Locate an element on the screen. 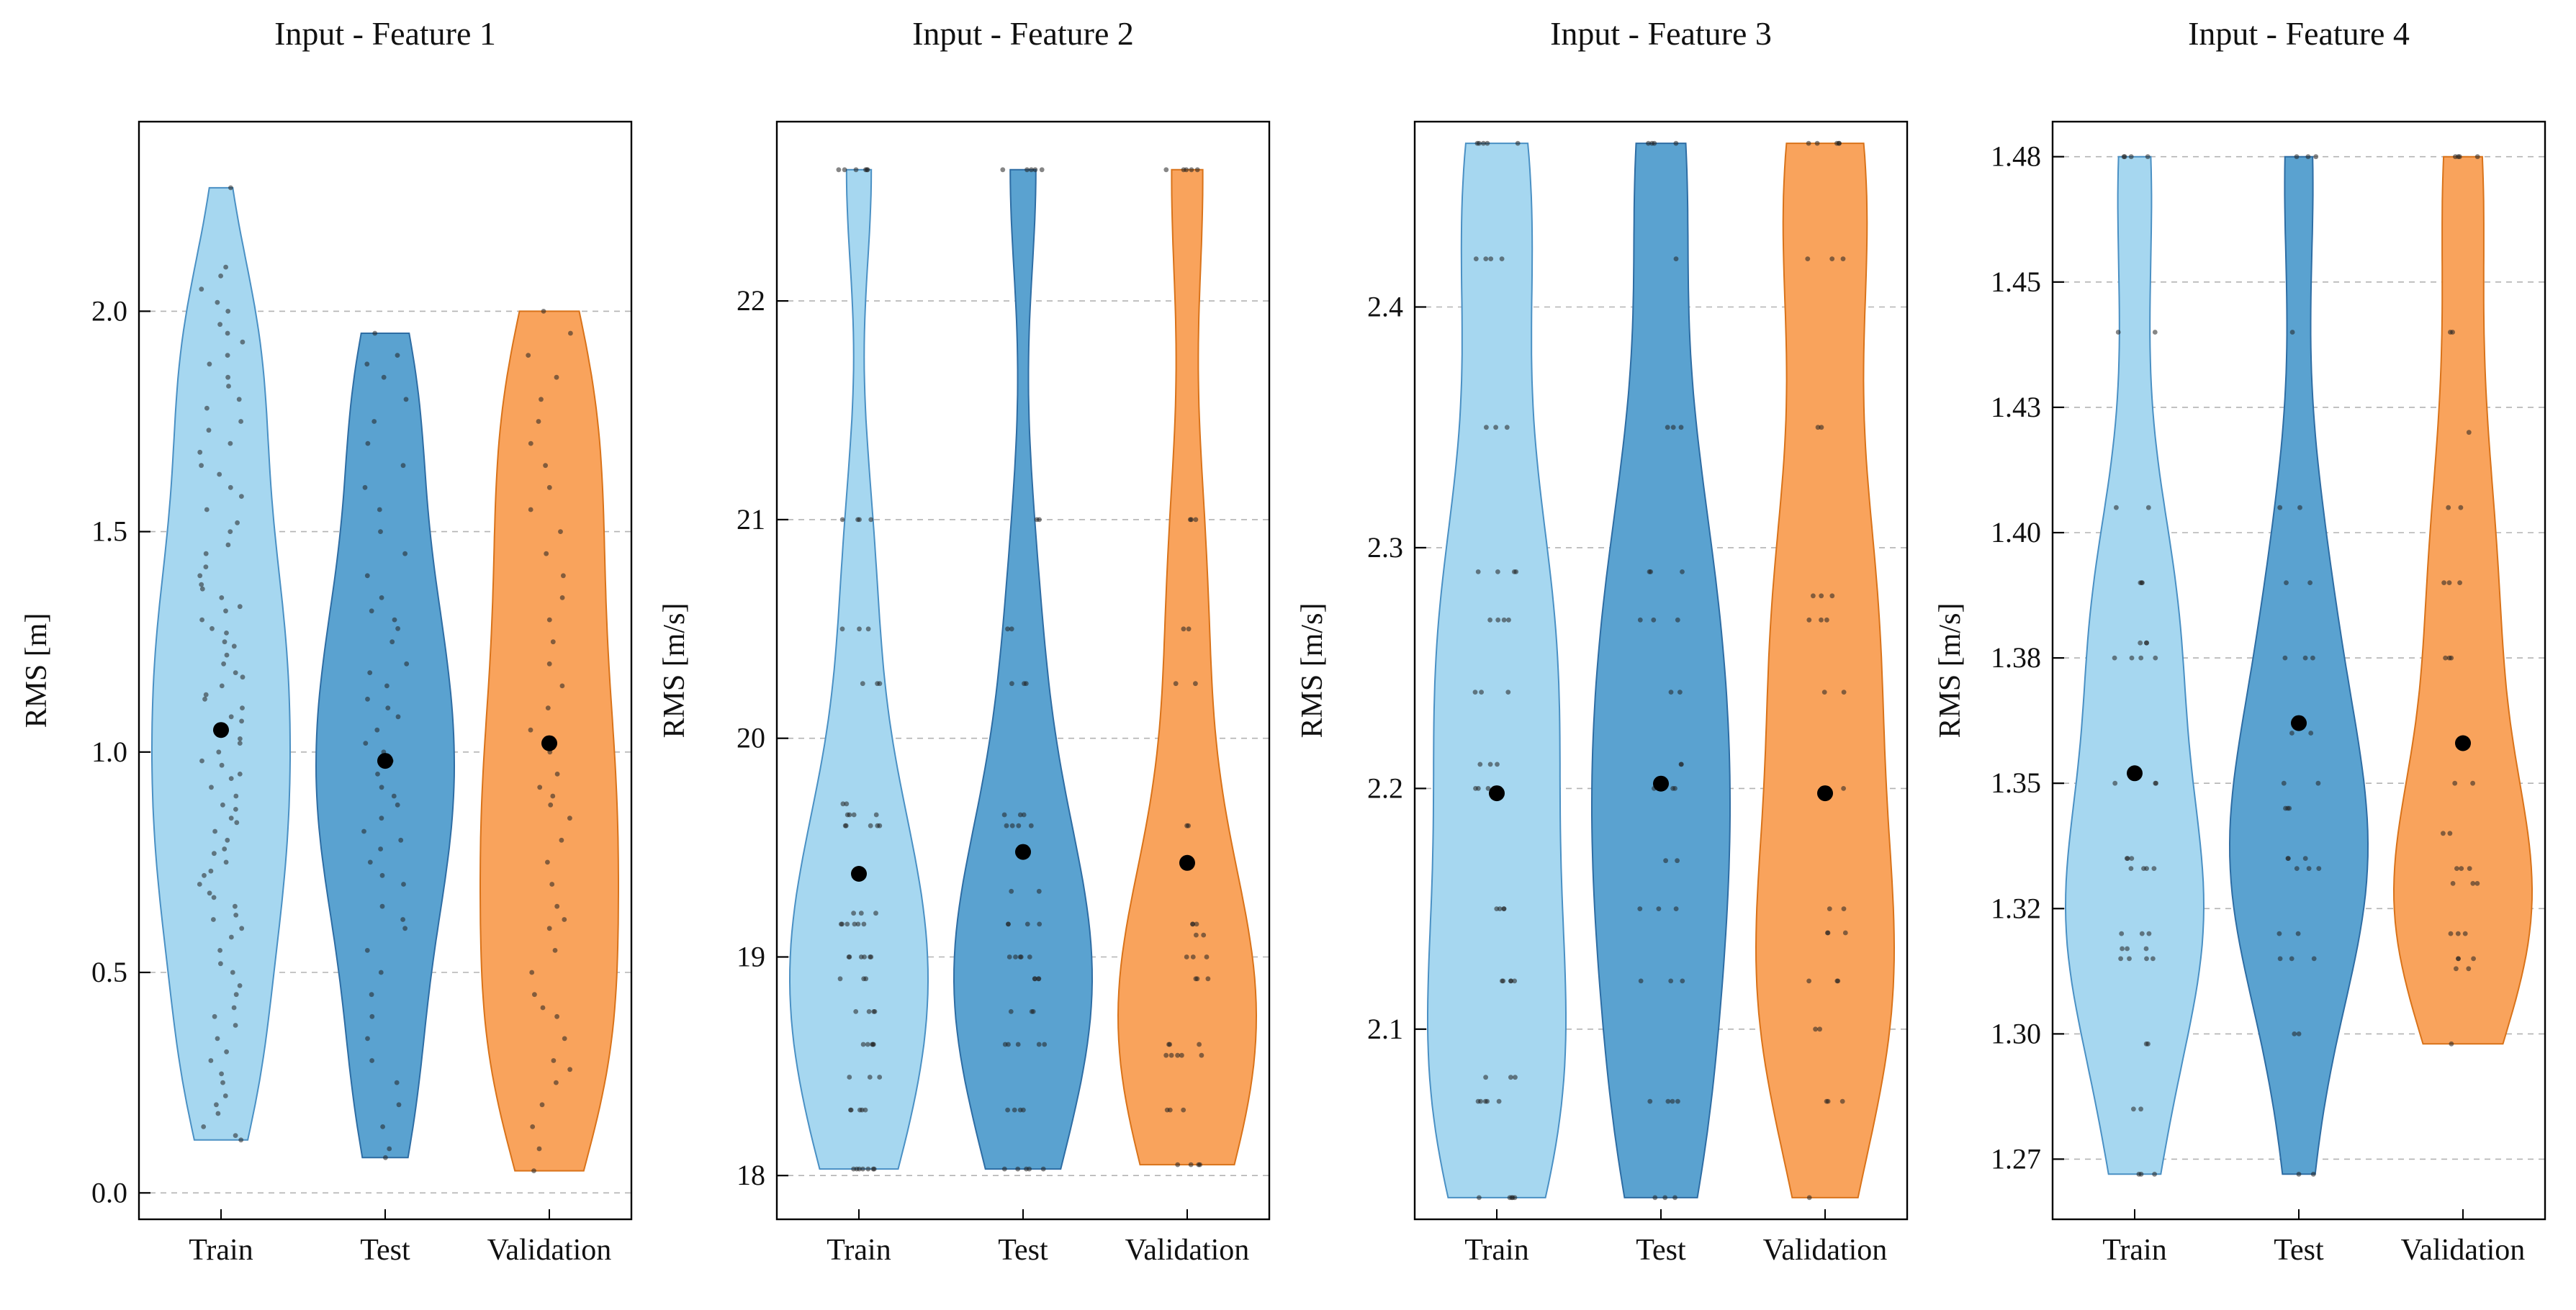 The image size is (2576, 1310). y-tick-label: 1.32 is located at coordinates (2016, 908).